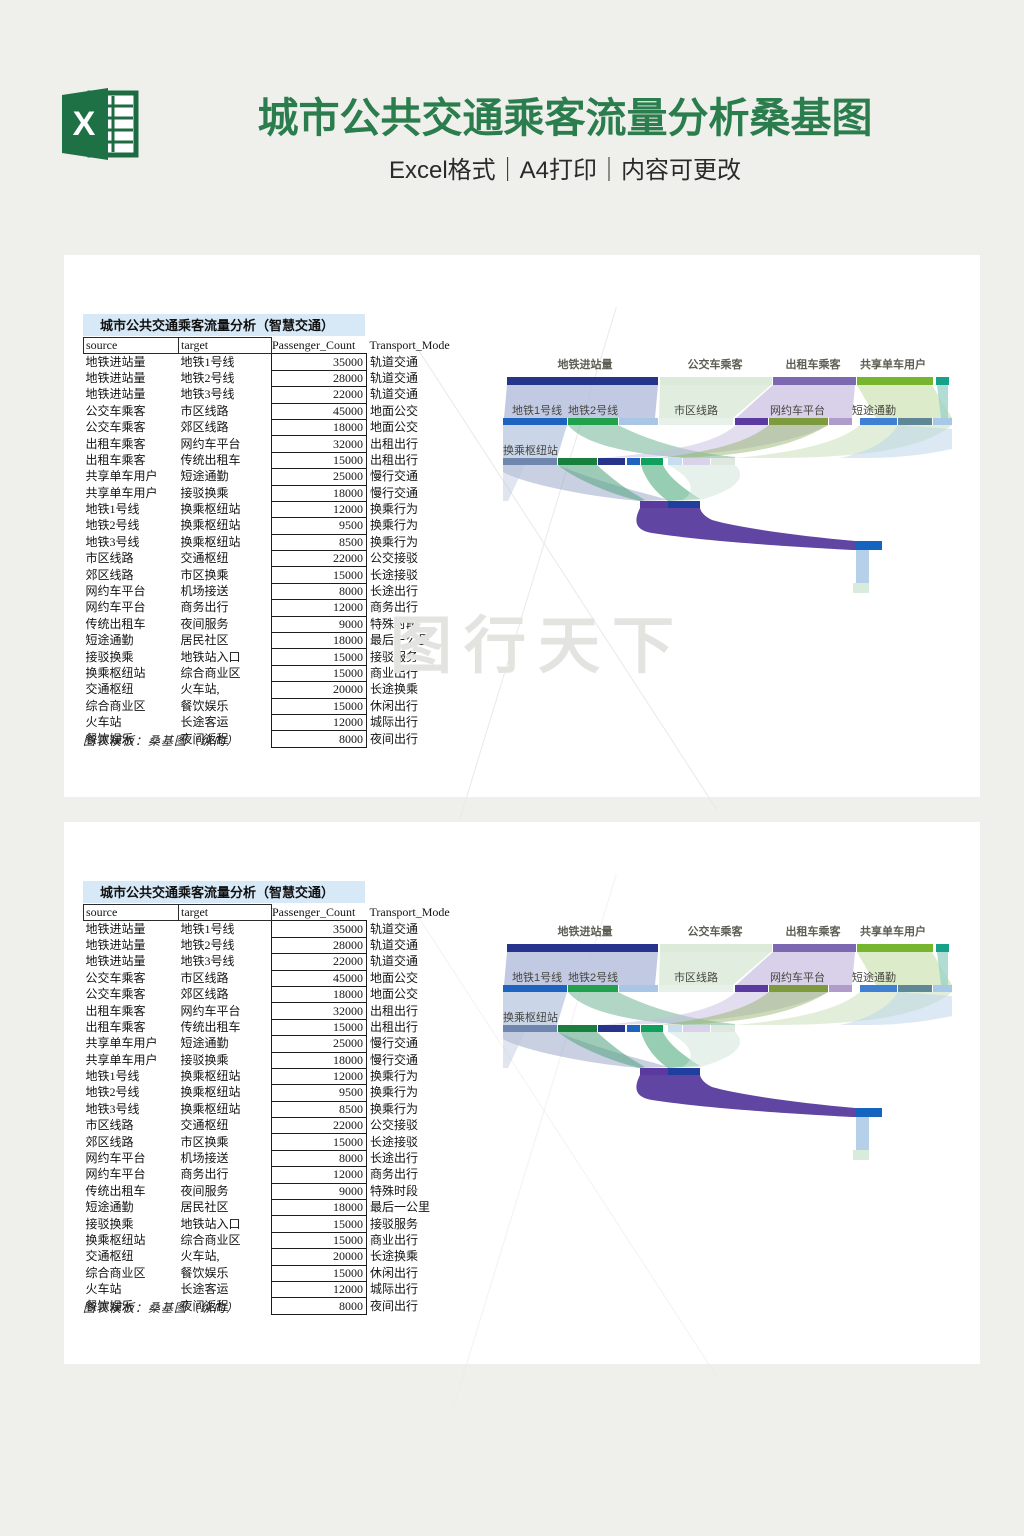  I want to click on cell-count: 32000, so click(319, 1011).